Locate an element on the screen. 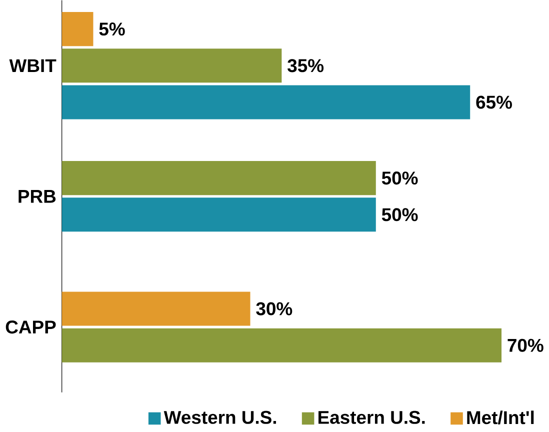 The height and width of the screenshot is (432, 549). data-label: 5% is located at coordinates (112, 29).